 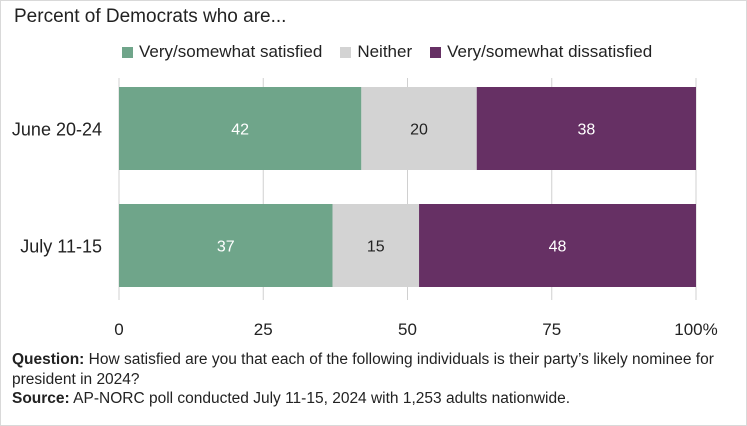 I want to click on source-label: Source:, so click(x=41, y=398).